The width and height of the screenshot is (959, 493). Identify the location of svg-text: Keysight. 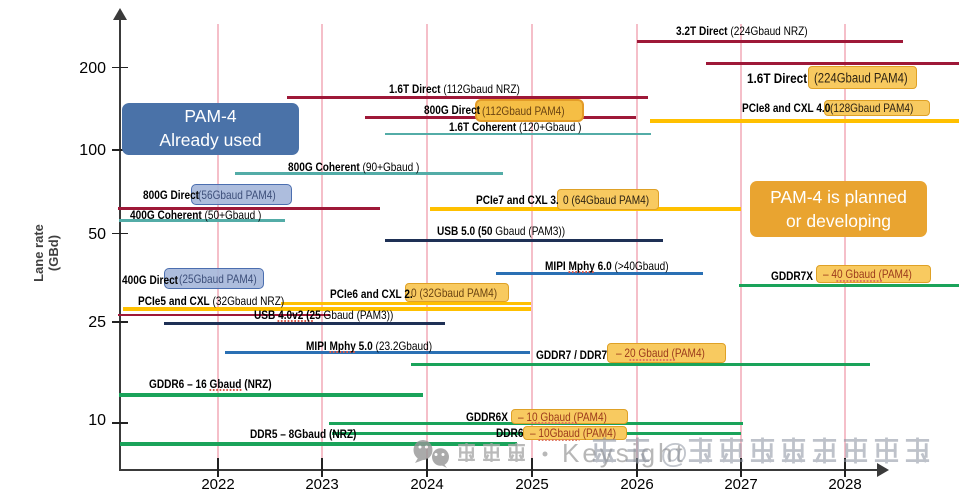
(624, 453).